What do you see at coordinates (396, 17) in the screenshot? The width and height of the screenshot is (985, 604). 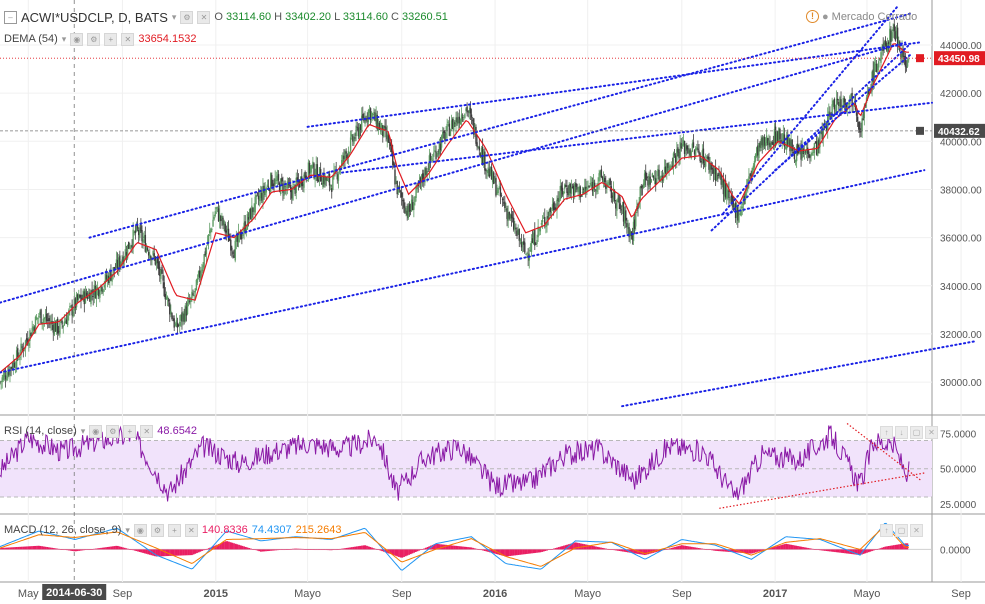 I see `ohlc-key-c: C` at bounding box center [396, 17].